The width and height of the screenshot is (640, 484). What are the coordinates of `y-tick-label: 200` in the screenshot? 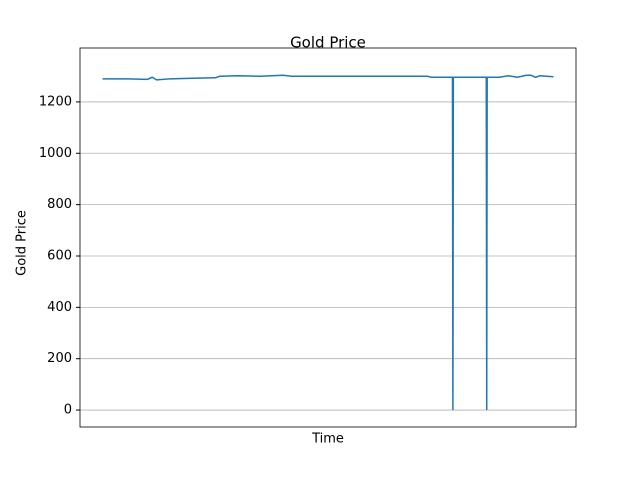 It's located at (59, 358).